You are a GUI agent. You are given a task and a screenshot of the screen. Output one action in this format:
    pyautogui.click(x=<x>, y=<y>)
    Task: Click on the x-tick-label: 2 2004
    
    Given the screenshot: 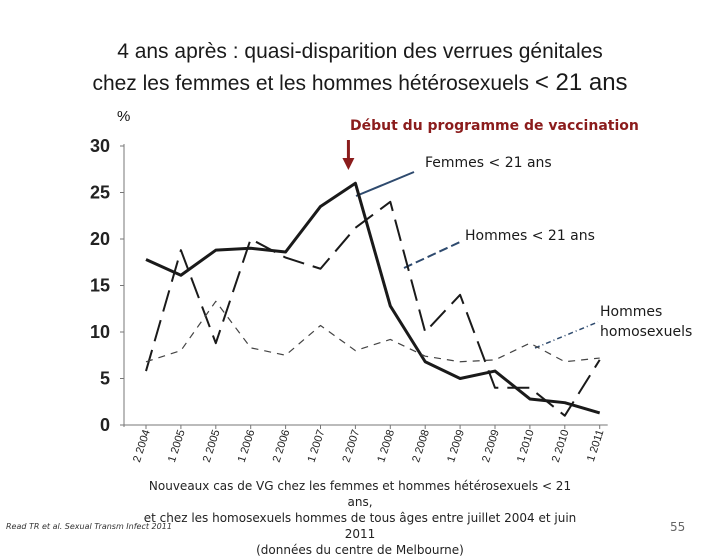 What is the action you would take?
    pyautogui.click(x=142, y=446)
    